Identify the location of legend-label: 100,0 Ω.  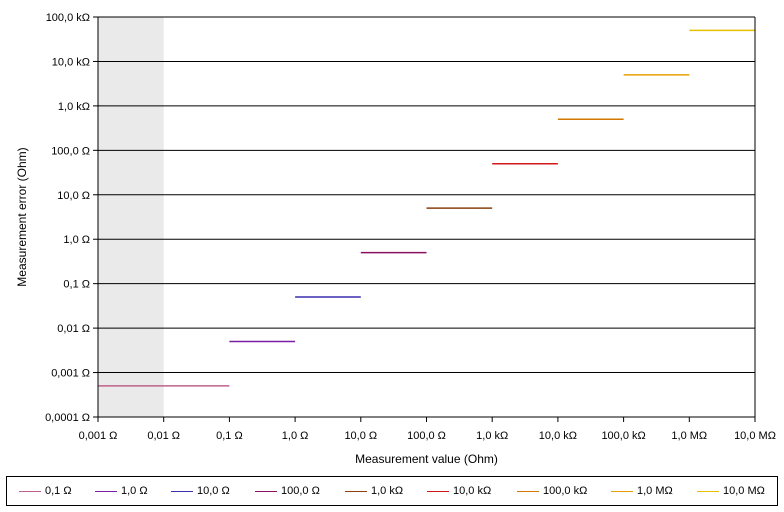
(300, 491).